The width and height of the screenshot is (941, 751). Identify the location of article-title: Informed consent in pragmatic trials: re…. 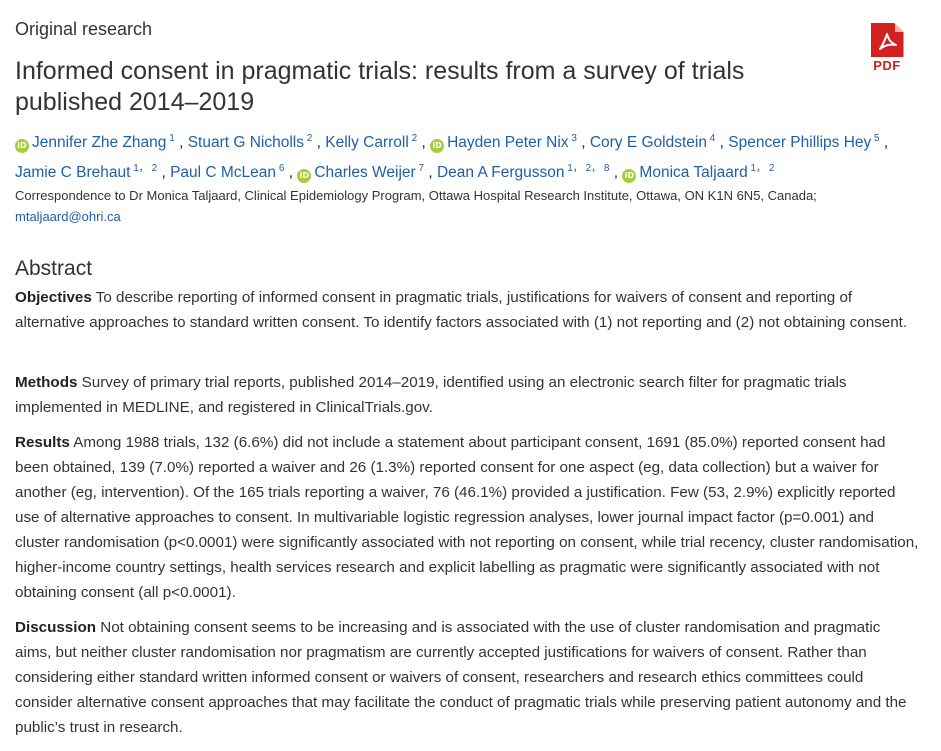
(380, 86).